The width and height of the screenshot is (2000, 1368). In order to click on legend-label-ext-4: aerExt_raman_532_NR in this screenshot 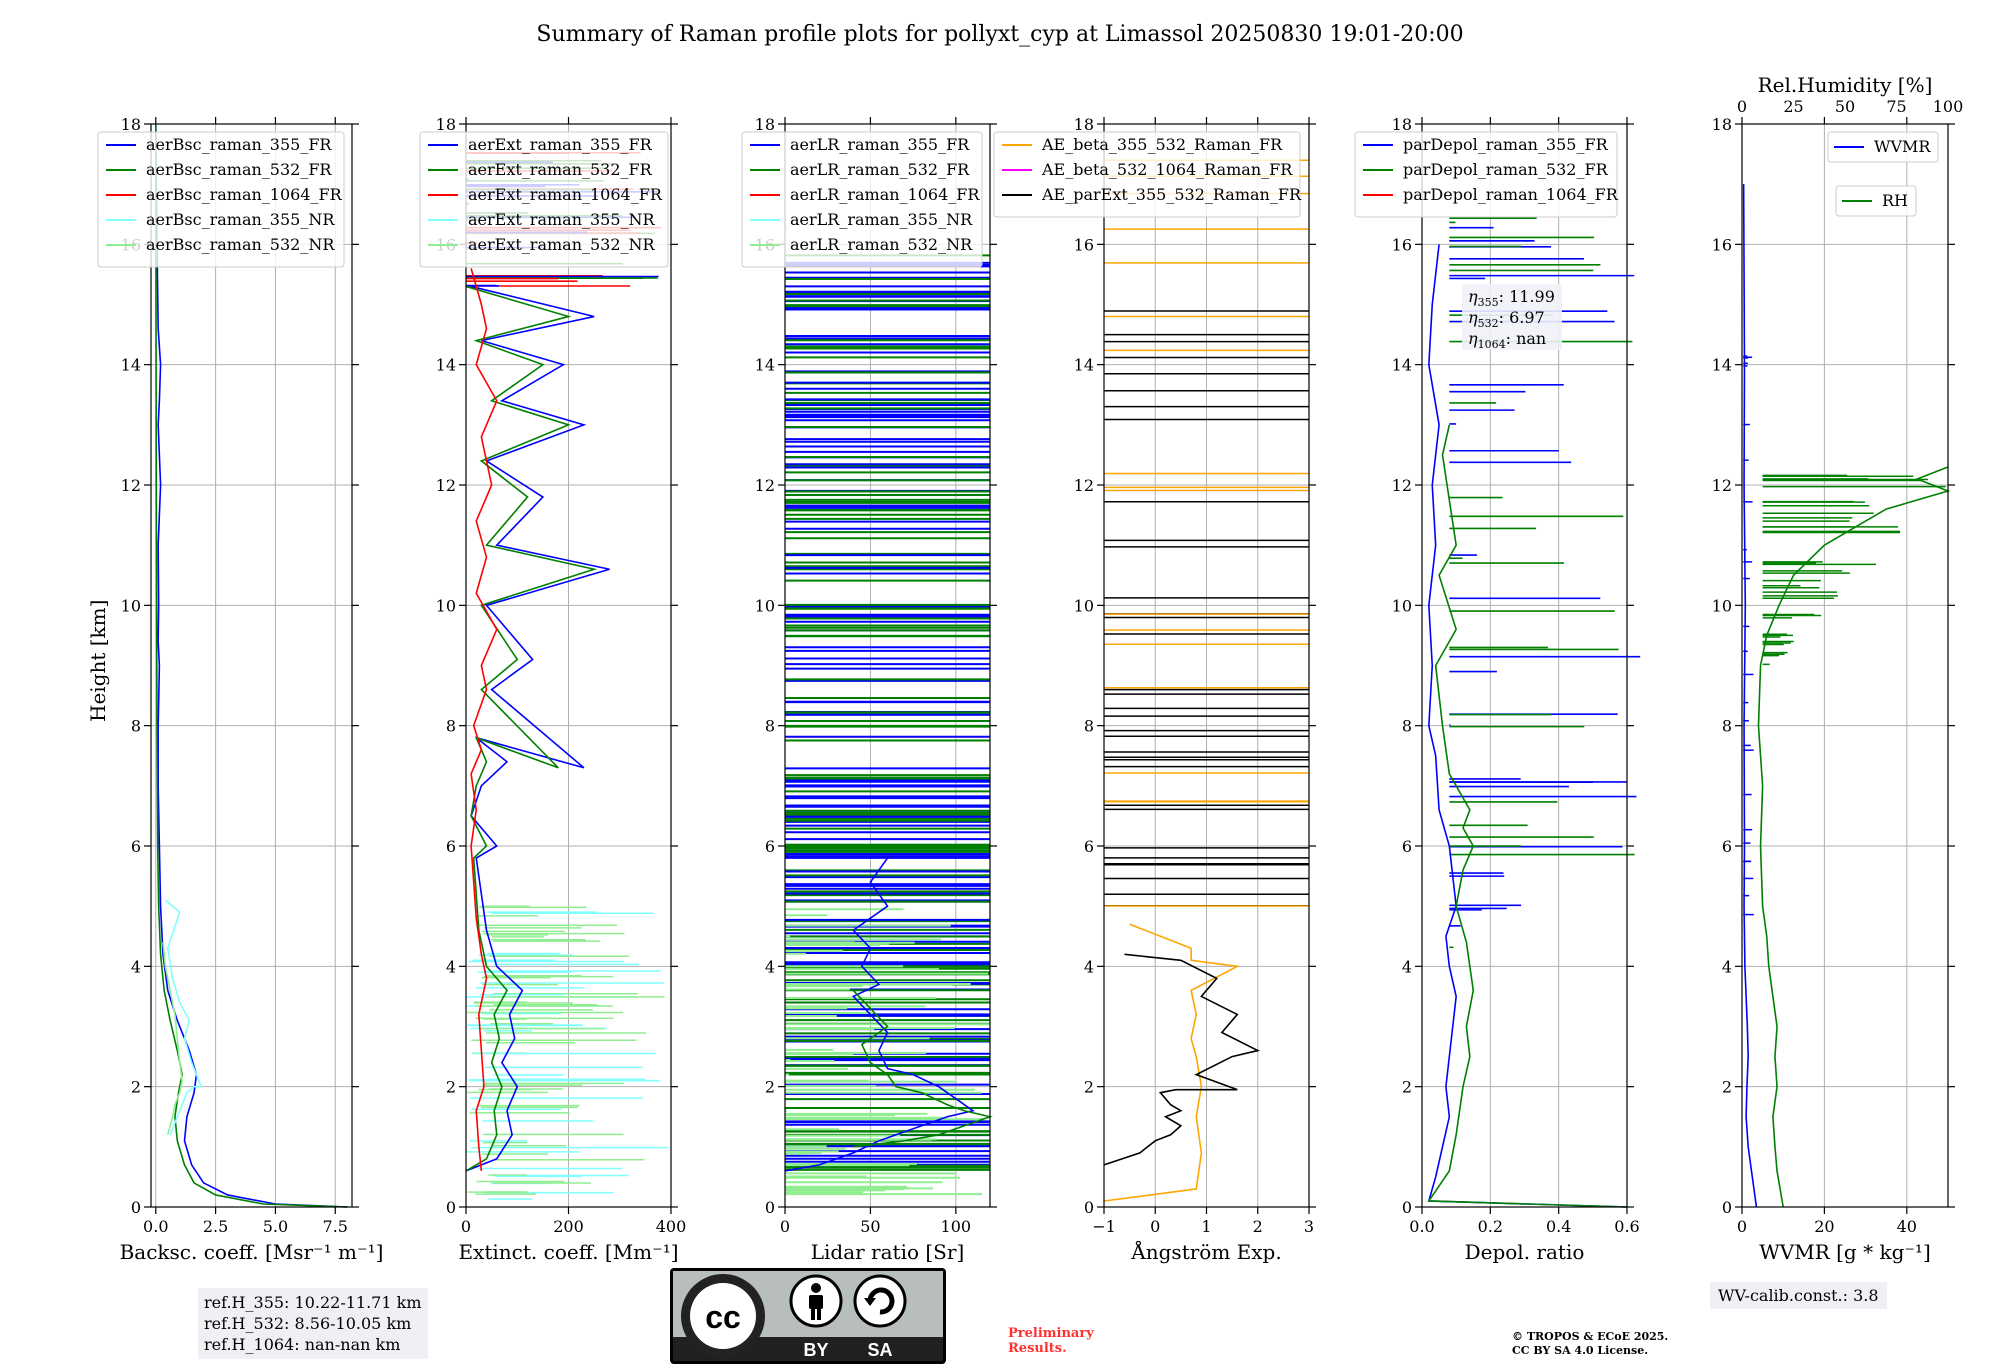, I will do `click(562, 244)`.